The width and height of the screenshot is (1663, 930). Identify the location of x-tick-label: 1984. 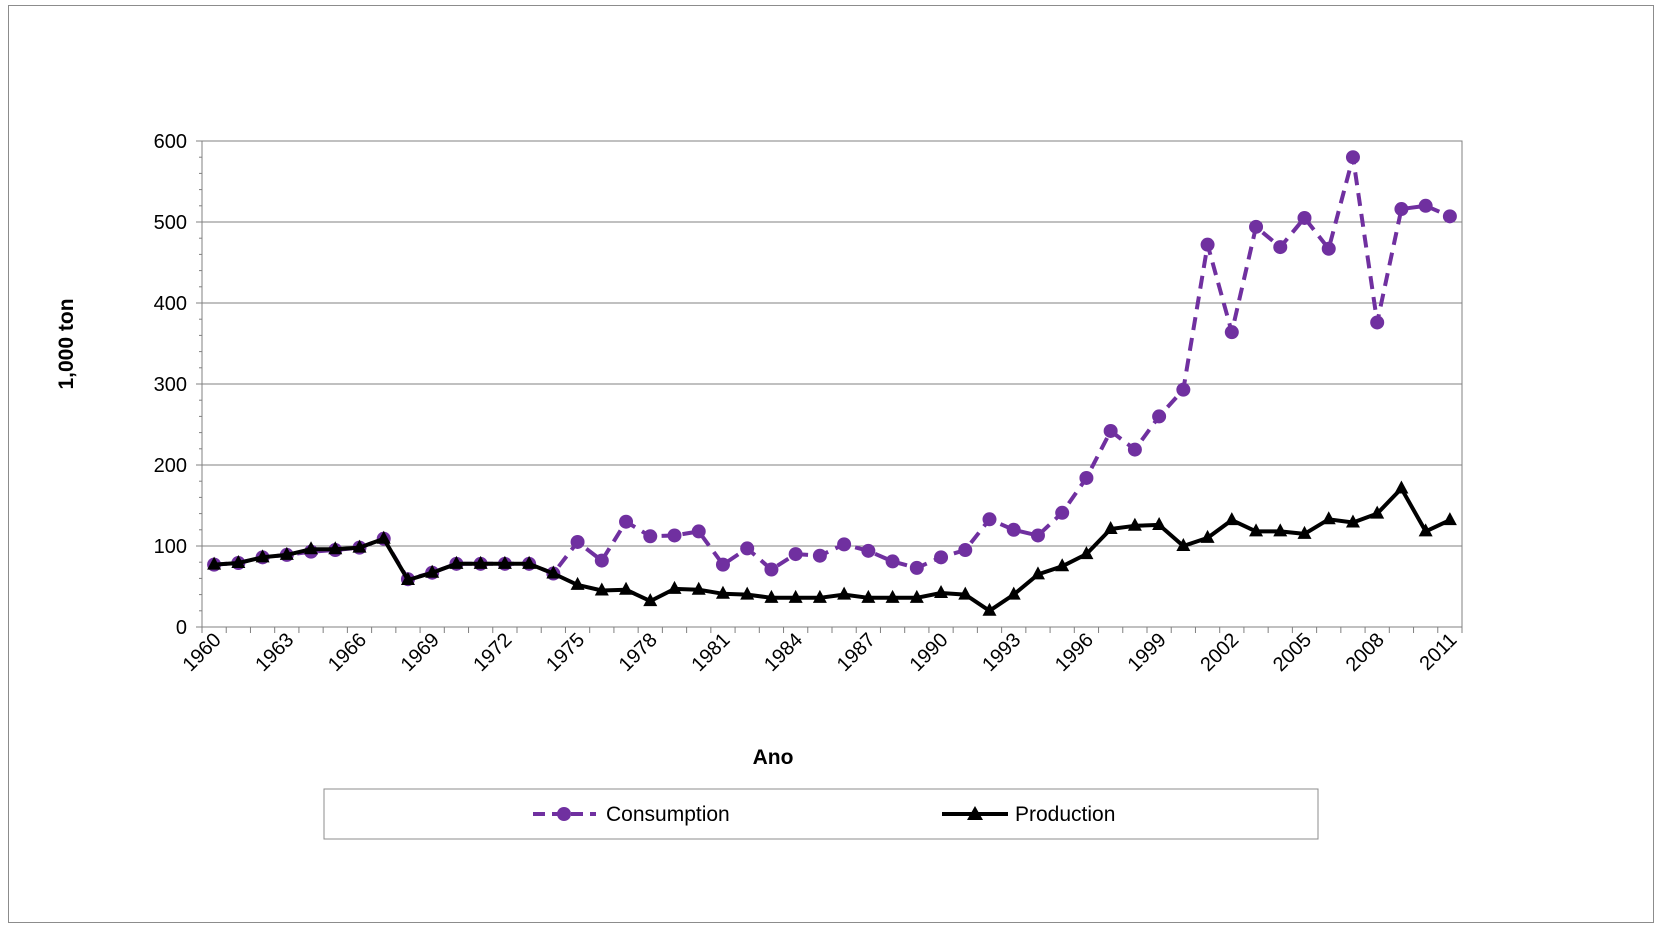
(783, 652).